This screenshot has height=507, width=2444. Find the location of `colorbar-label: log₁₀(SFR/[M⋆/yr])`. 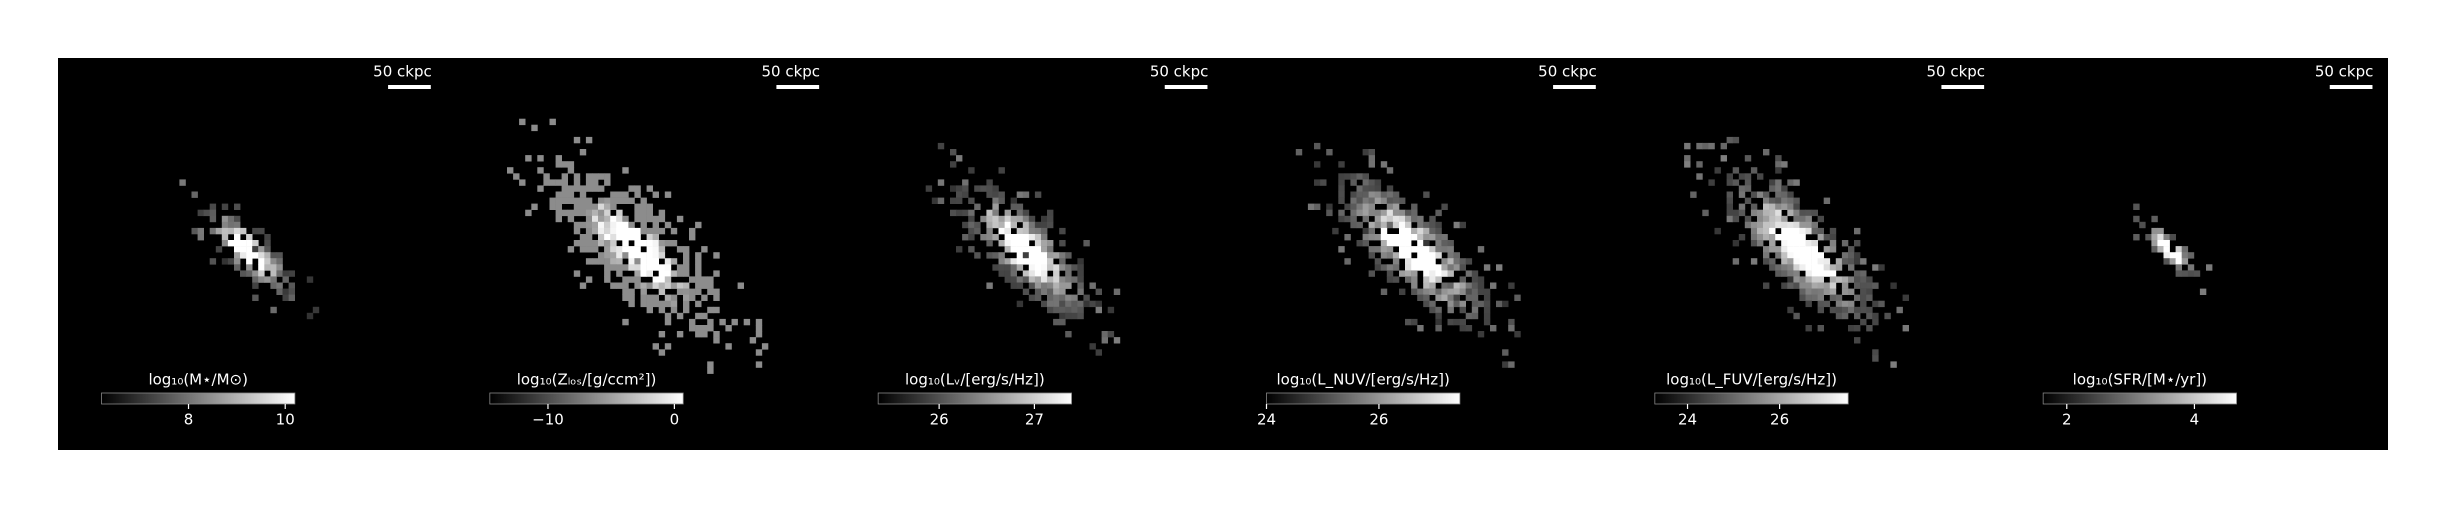

colorbar-label: log₁₀(SFR/[M⋆/yr]) is located at coordinates (2140, 380).